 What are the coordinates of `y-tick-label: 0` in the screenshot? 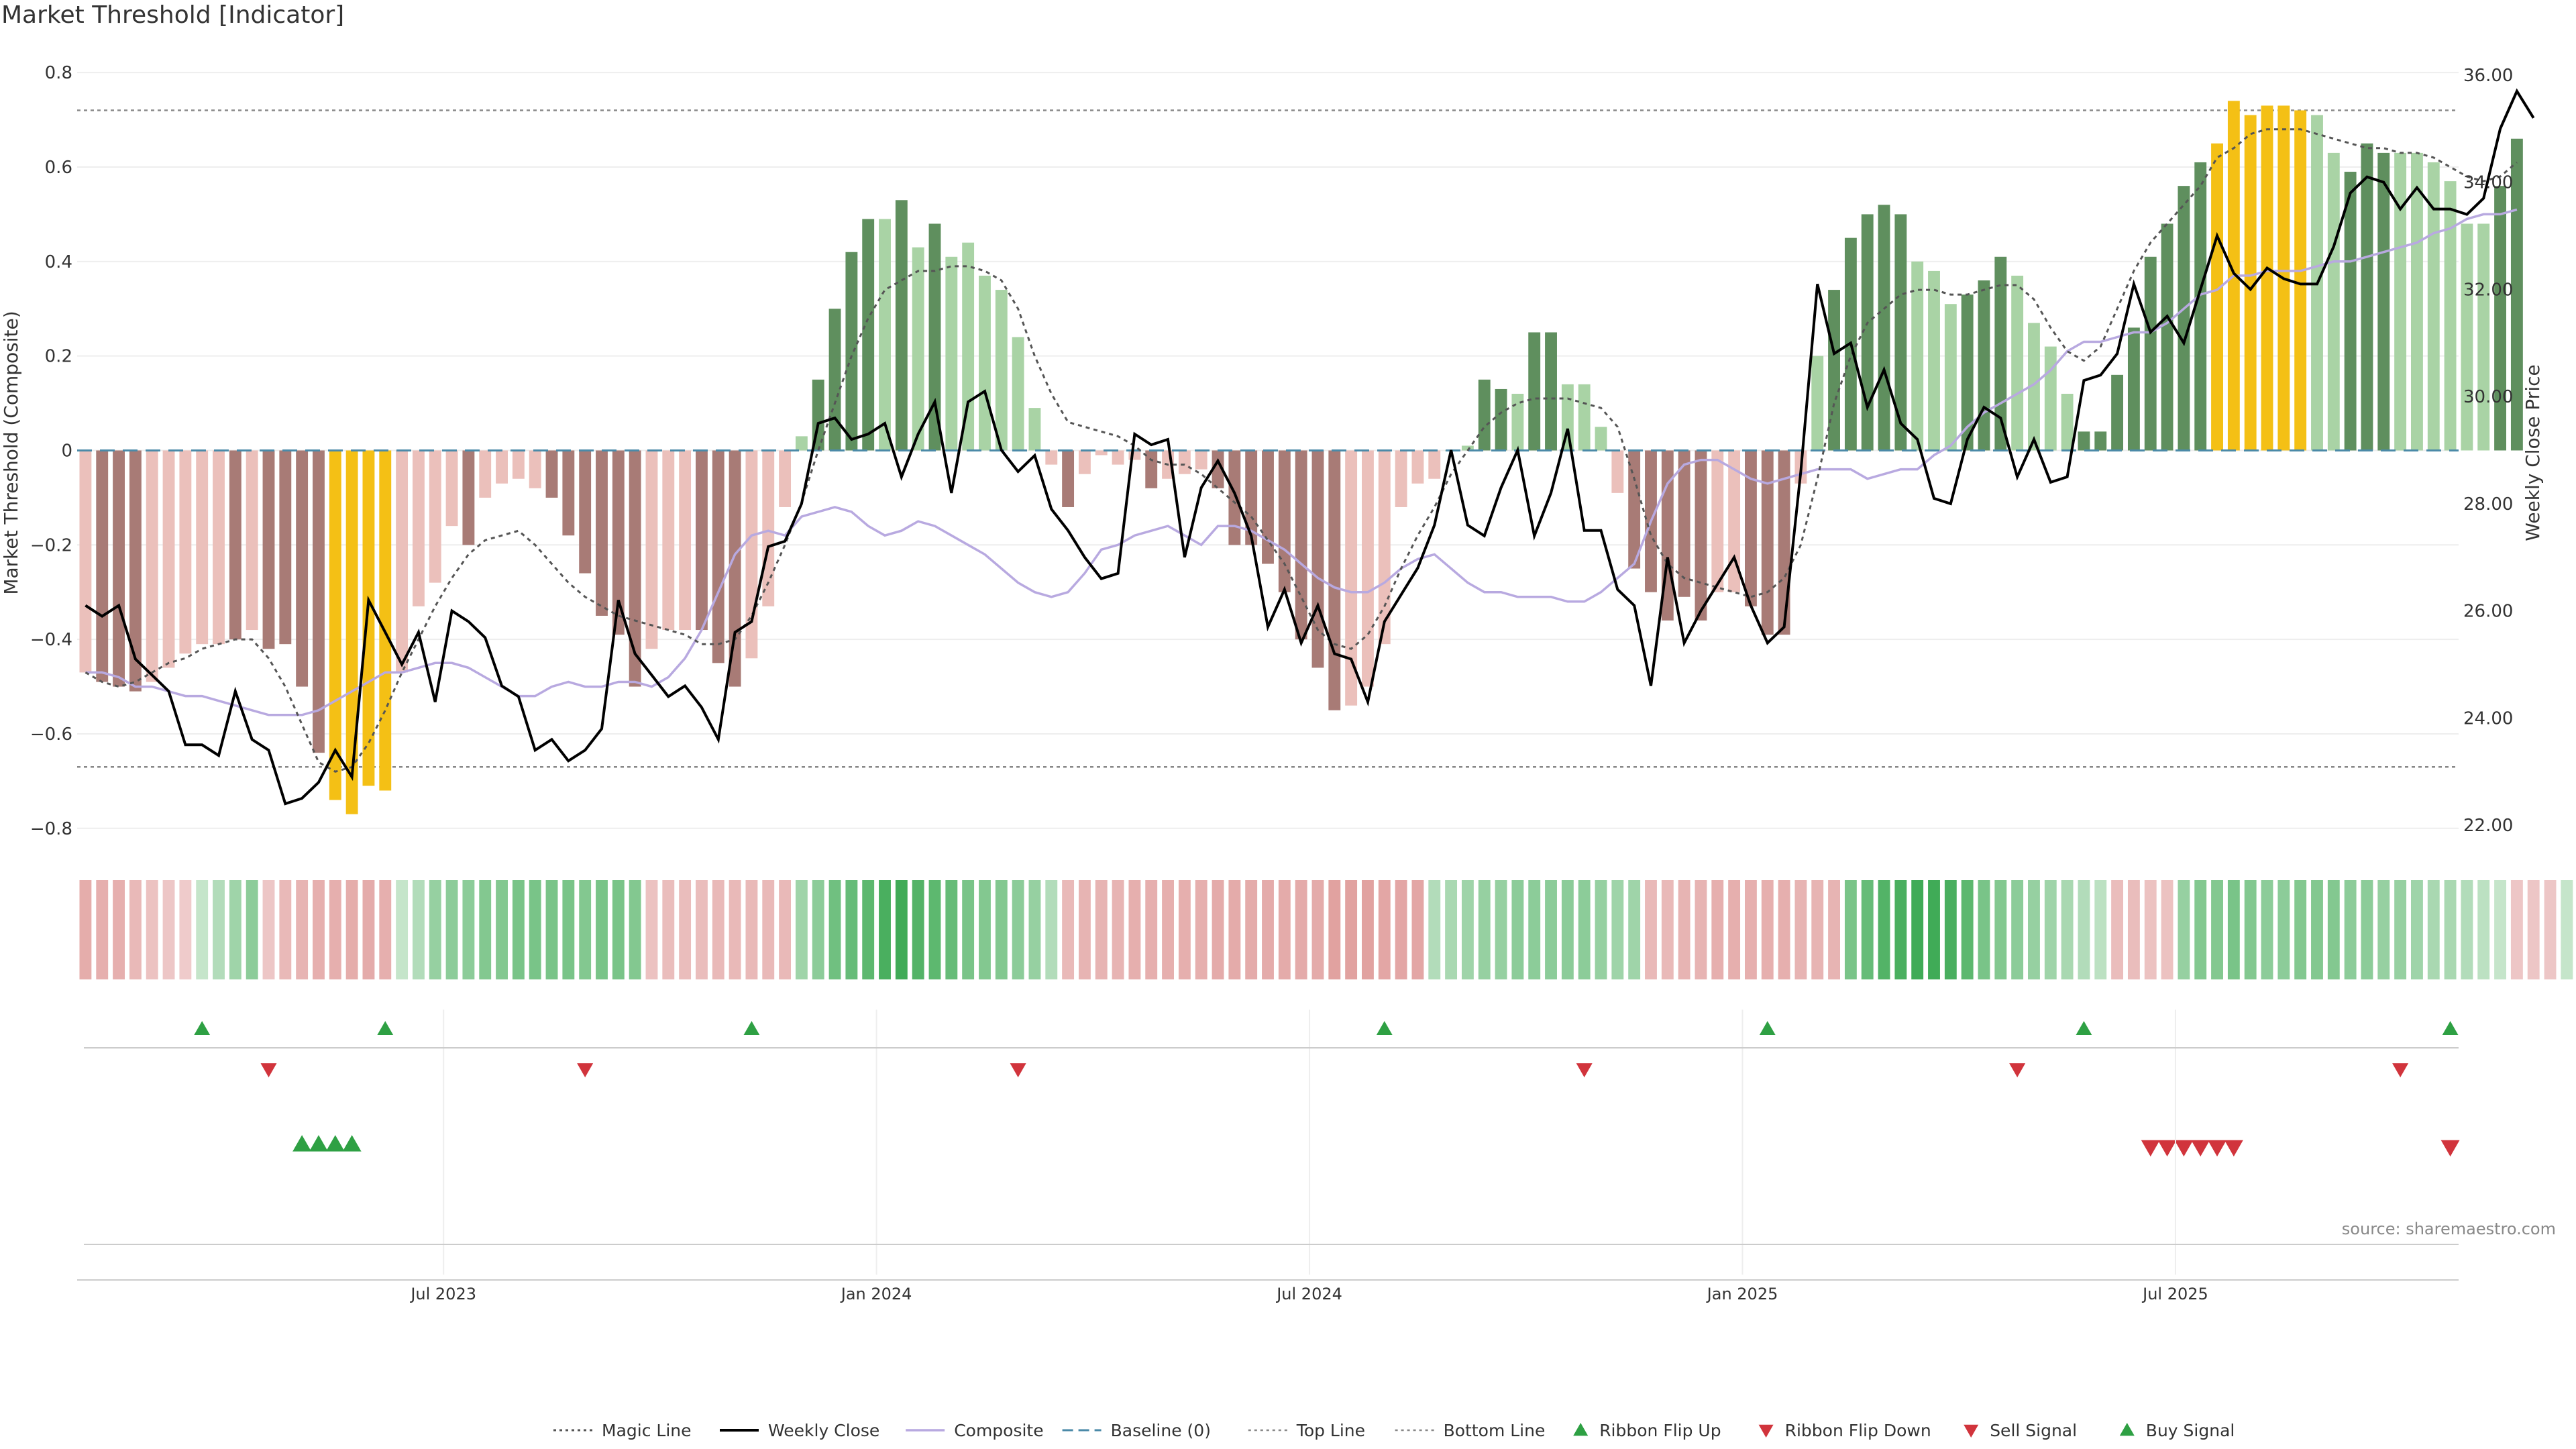 It's located at (66, 451).